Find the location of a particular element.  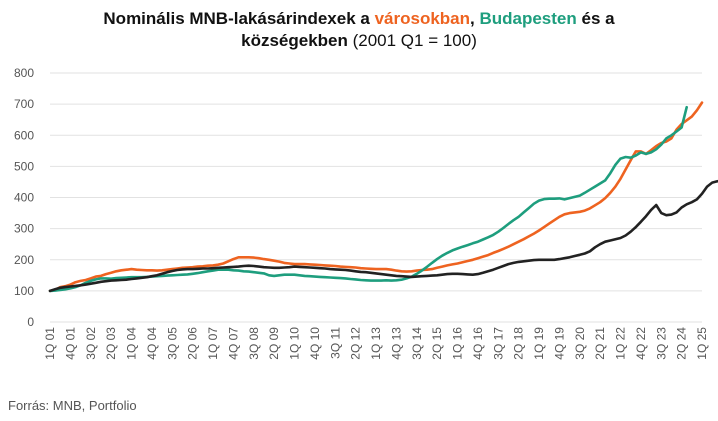

x-tick-label: 3Q 23 is located at coordinates (661, 343).